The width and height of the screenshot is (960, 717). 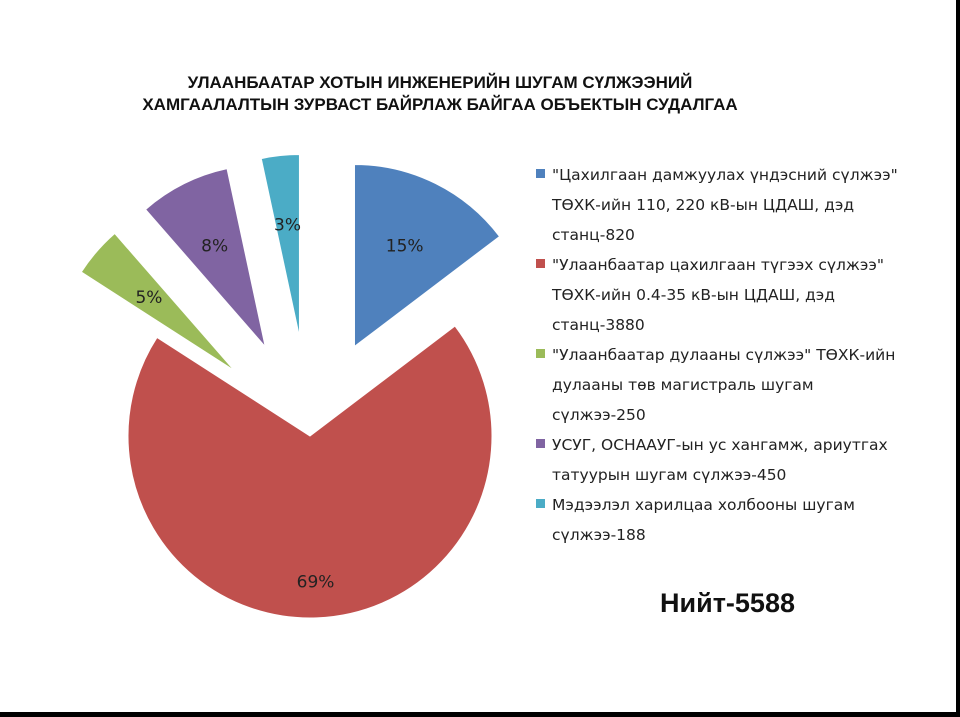 I want to click on slice-percent-label: 3%, so click(x=287, y=225).